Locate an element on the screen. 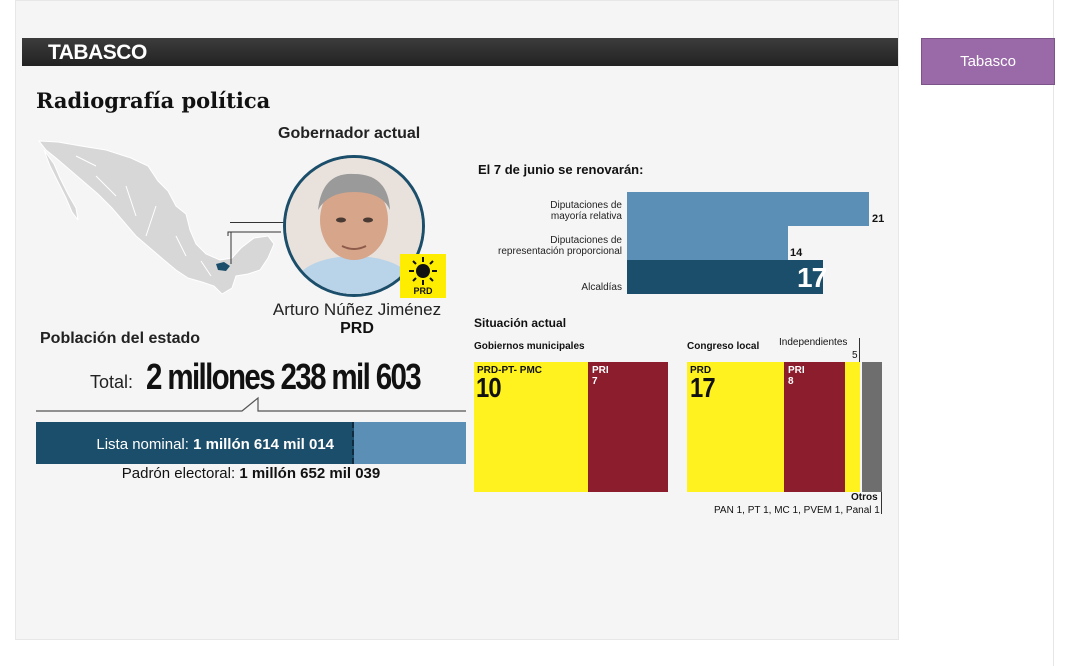 Image resolution: width=1081 pixels, height=666 pixels. renewal-bar-alcaldias is located at coordinates (725, 277).